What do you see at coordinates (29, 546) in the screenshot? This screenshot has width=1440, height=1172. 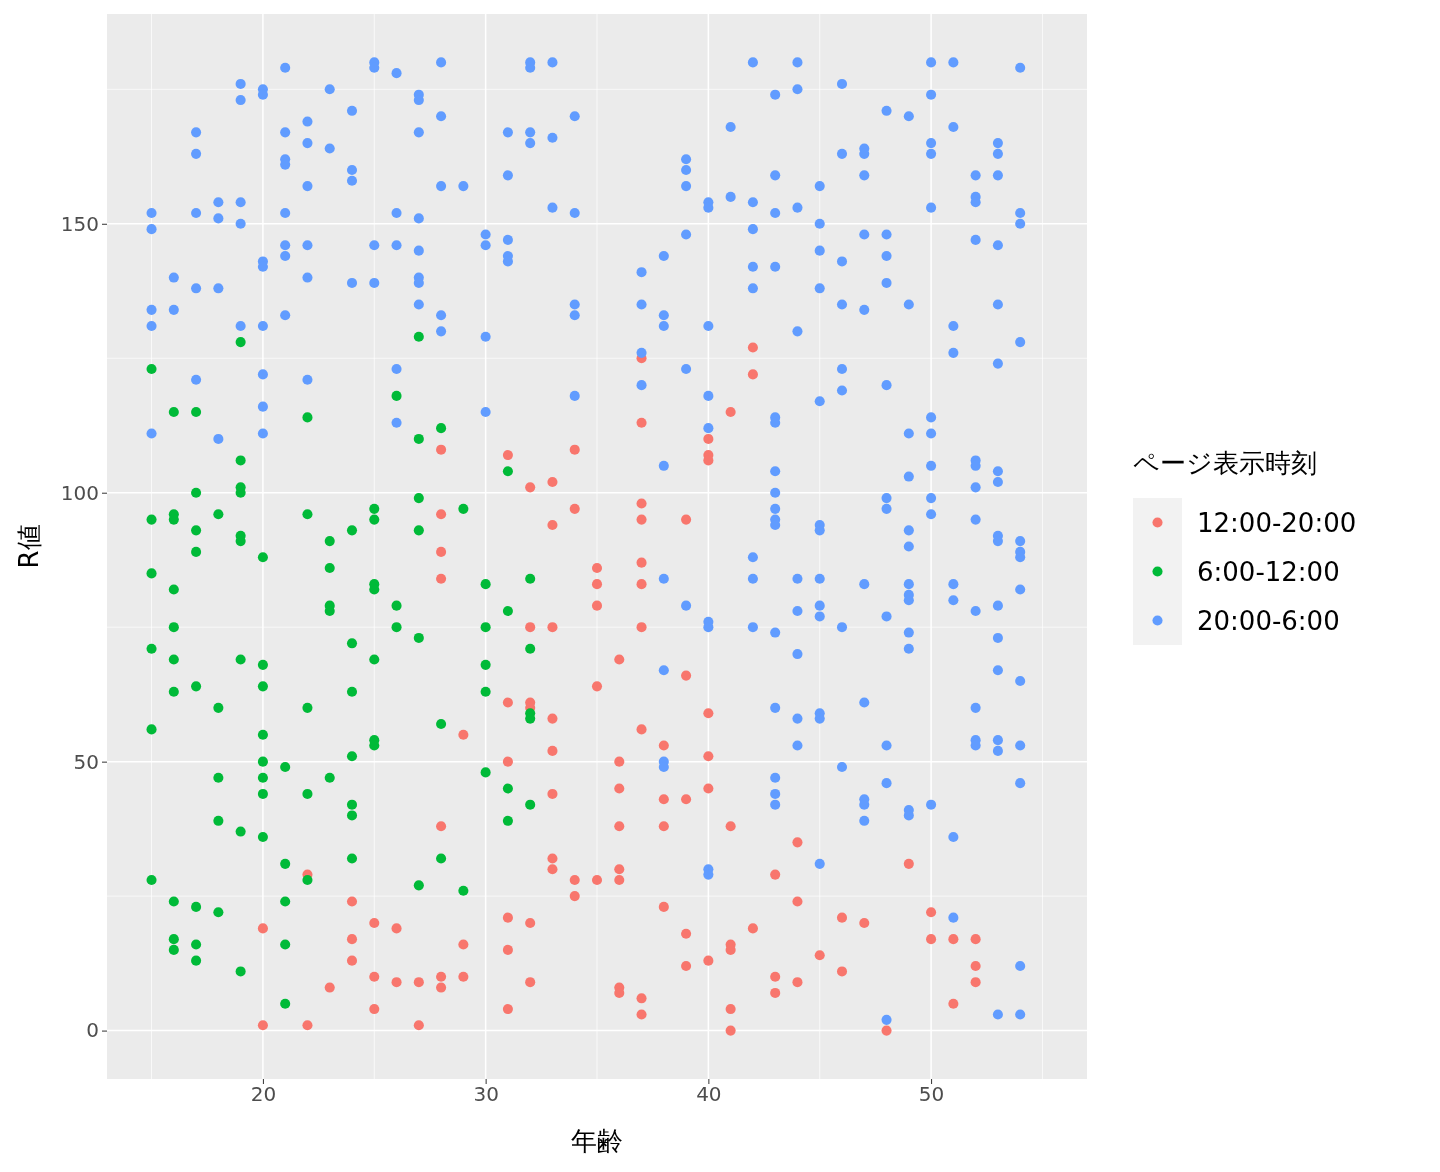 I see `y-axis-title: R値` at bounding box center [29, 546].